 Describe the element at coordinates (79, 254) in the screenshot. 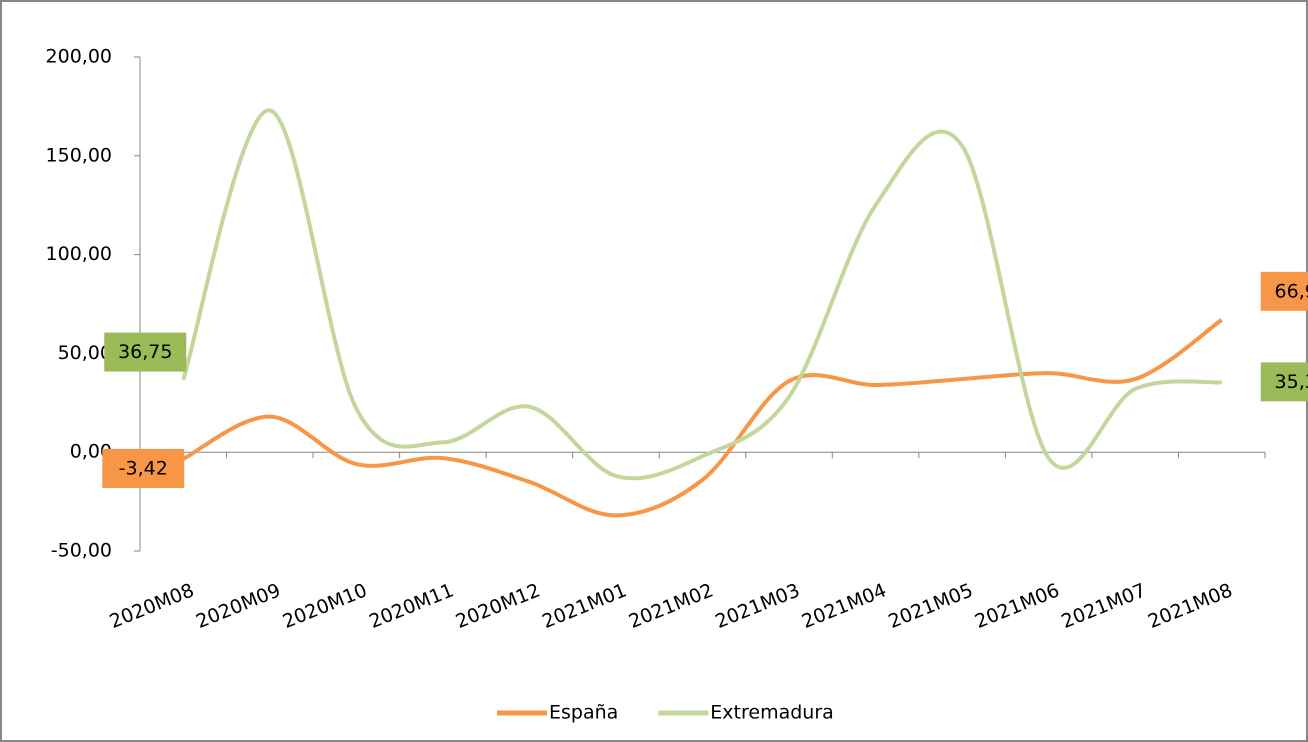

I see `y-tick-label: 100,00` at that location.